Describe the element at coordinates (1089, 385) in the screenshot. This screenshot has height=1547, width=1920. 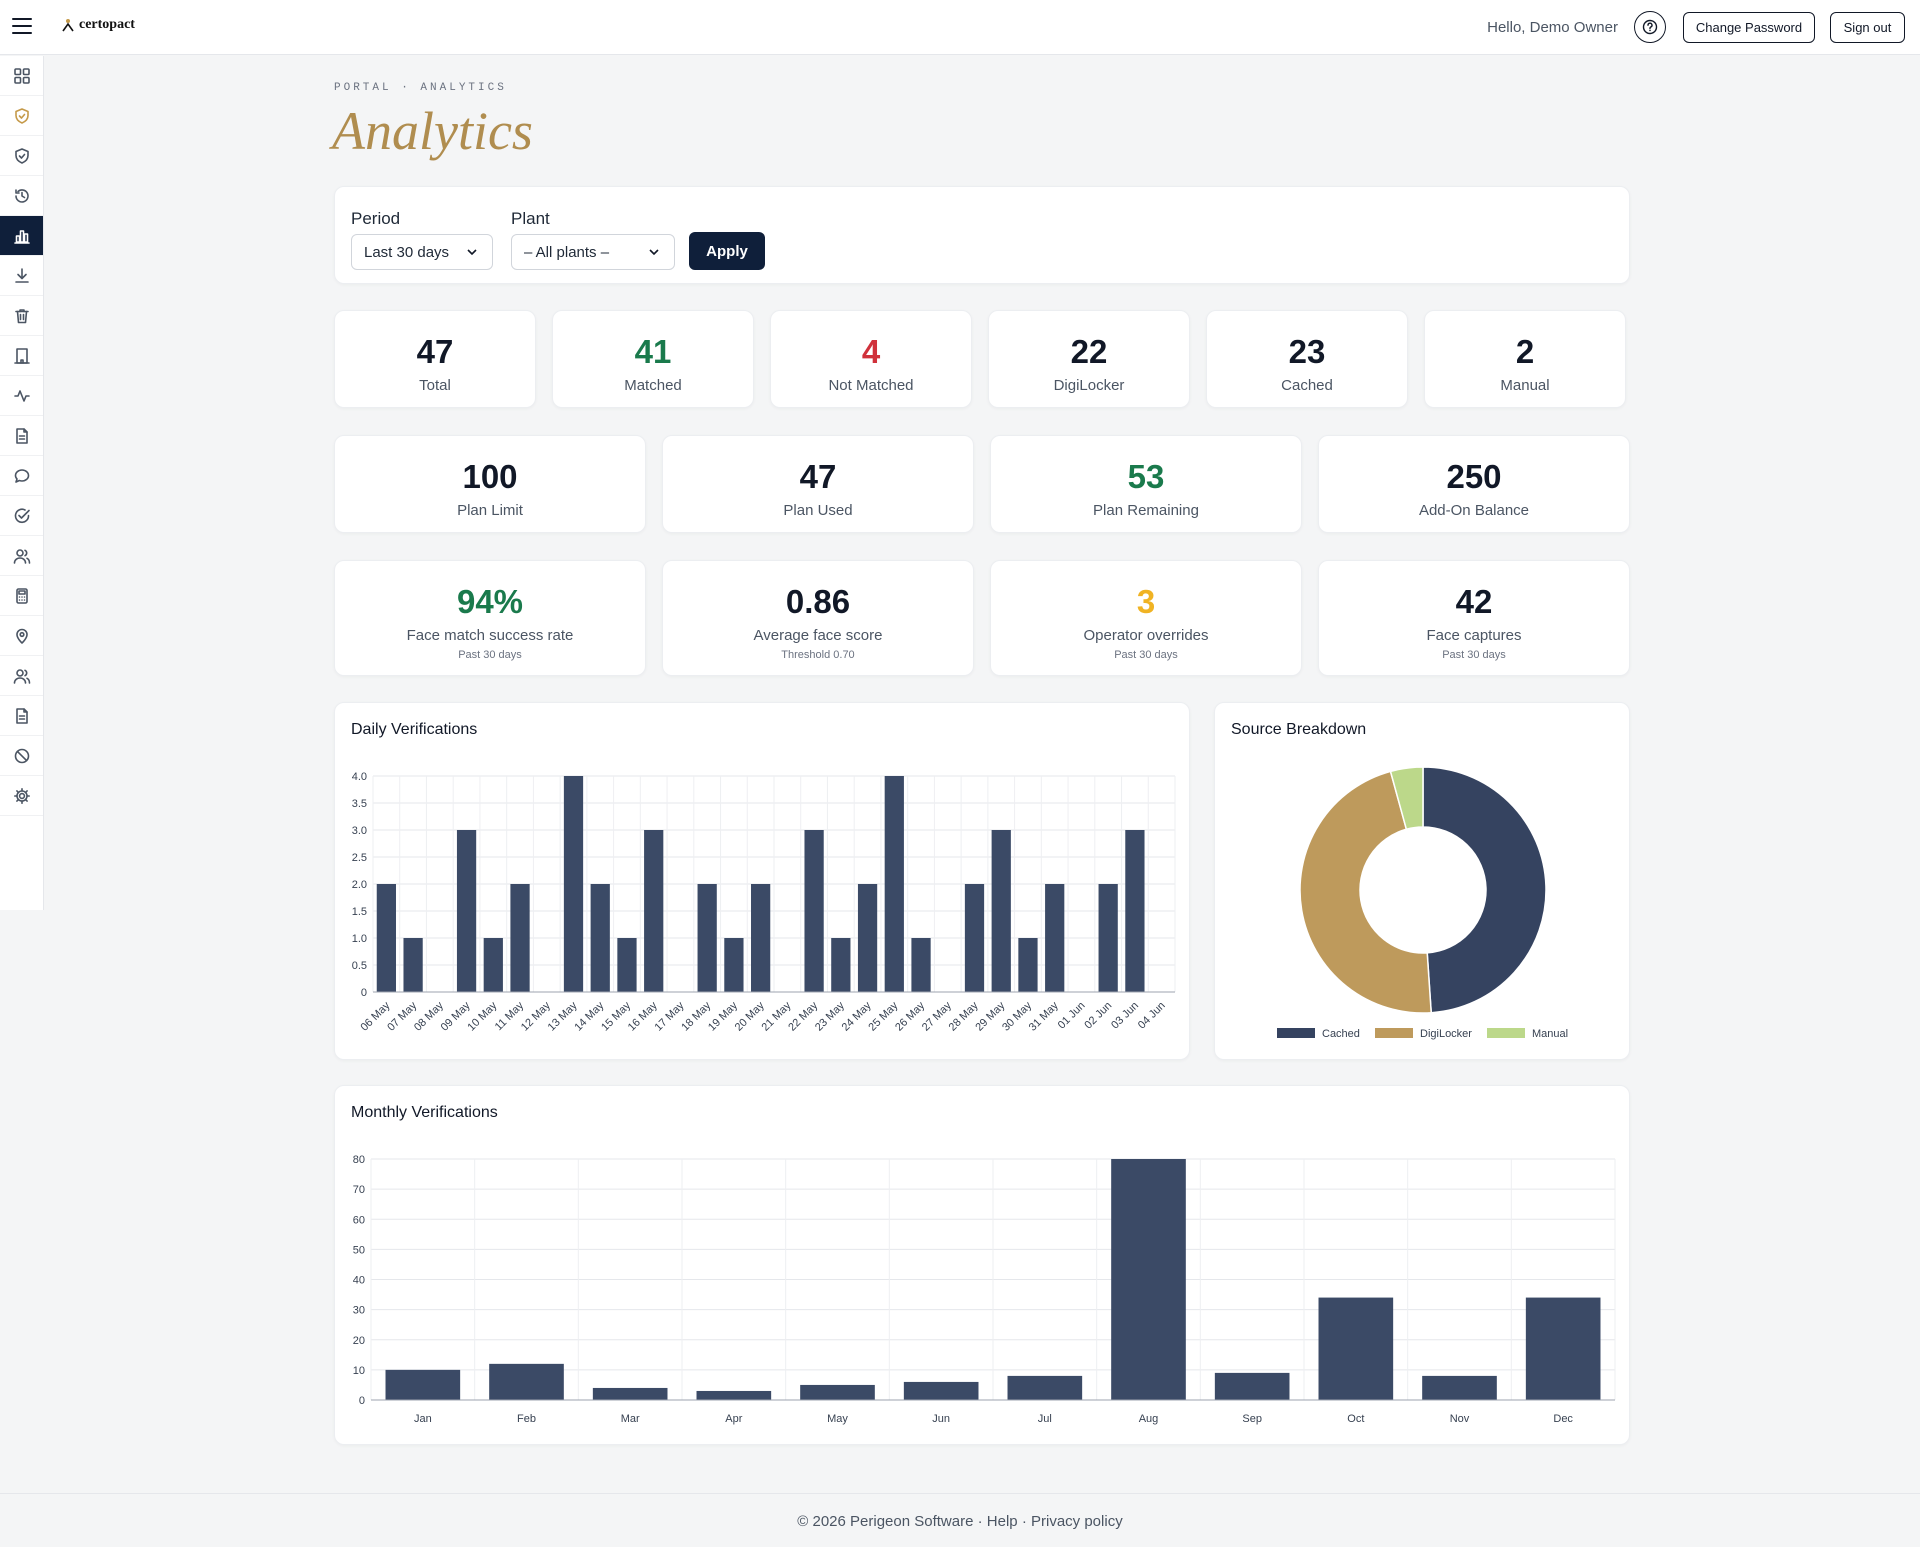
I see `stat-label: DigiLocker` at that location.